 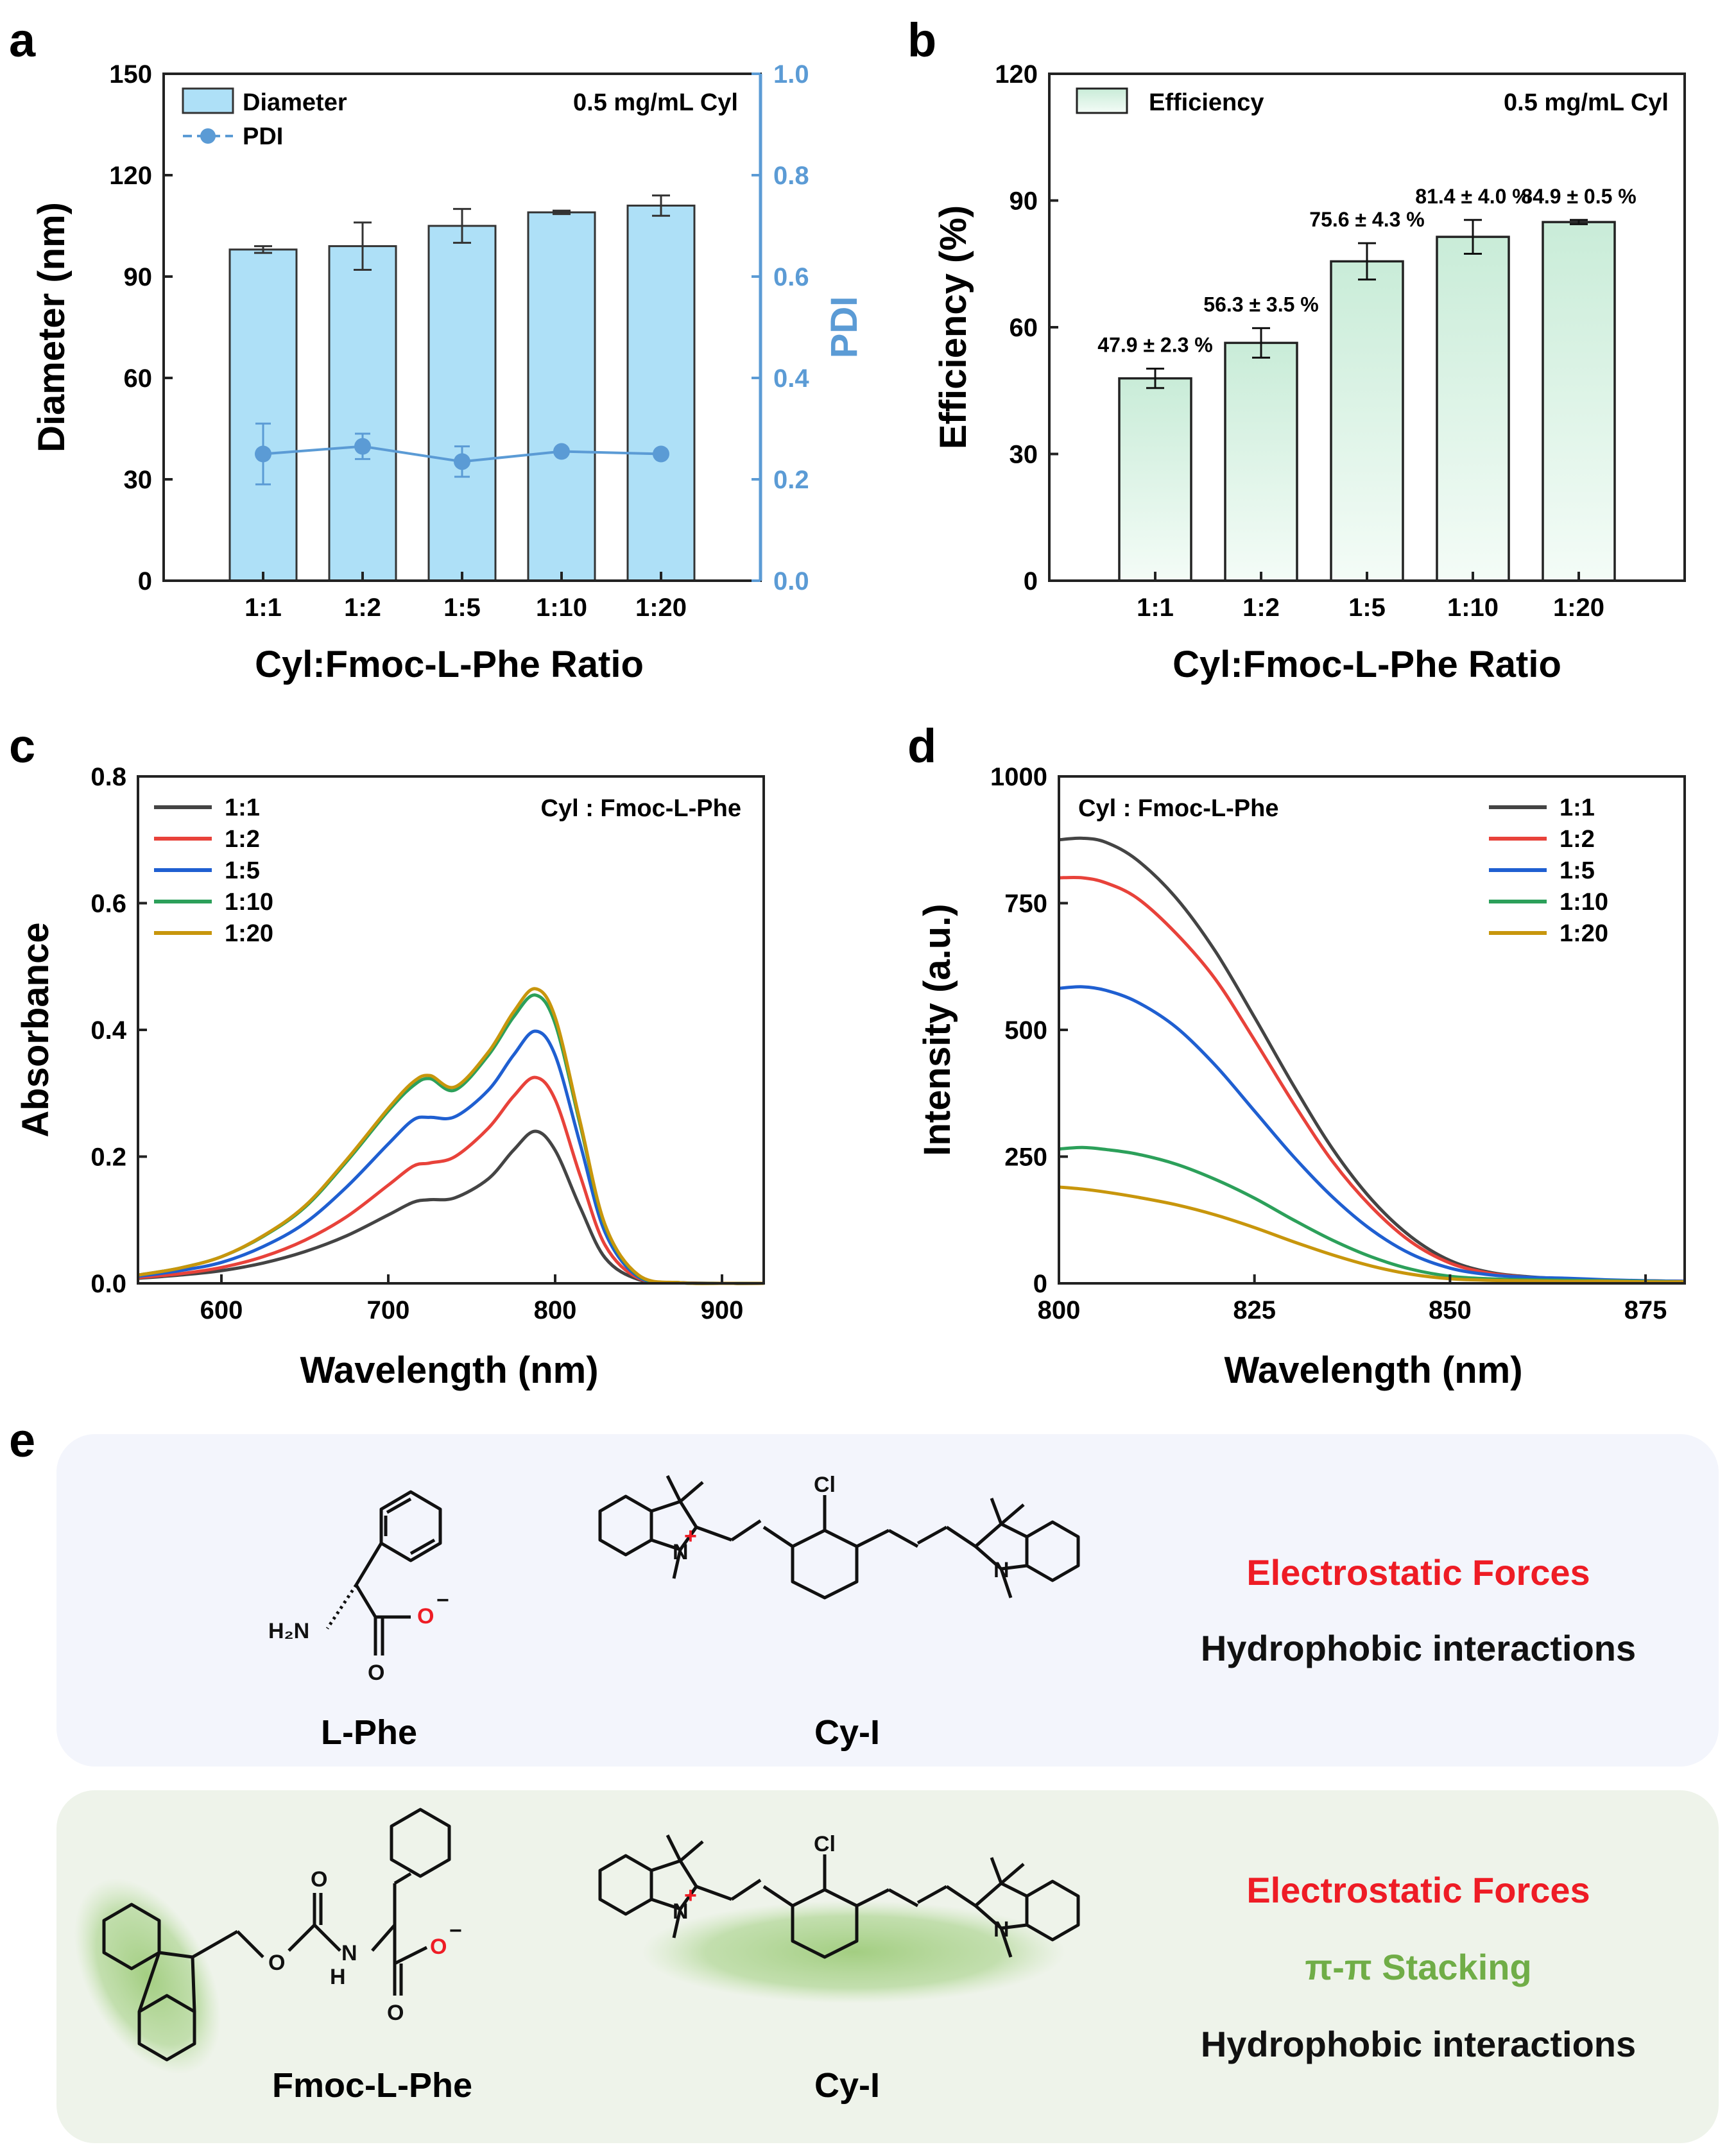 I want to click on panel-c-xtick-label-600: 600, so click(x=221, y=1310).